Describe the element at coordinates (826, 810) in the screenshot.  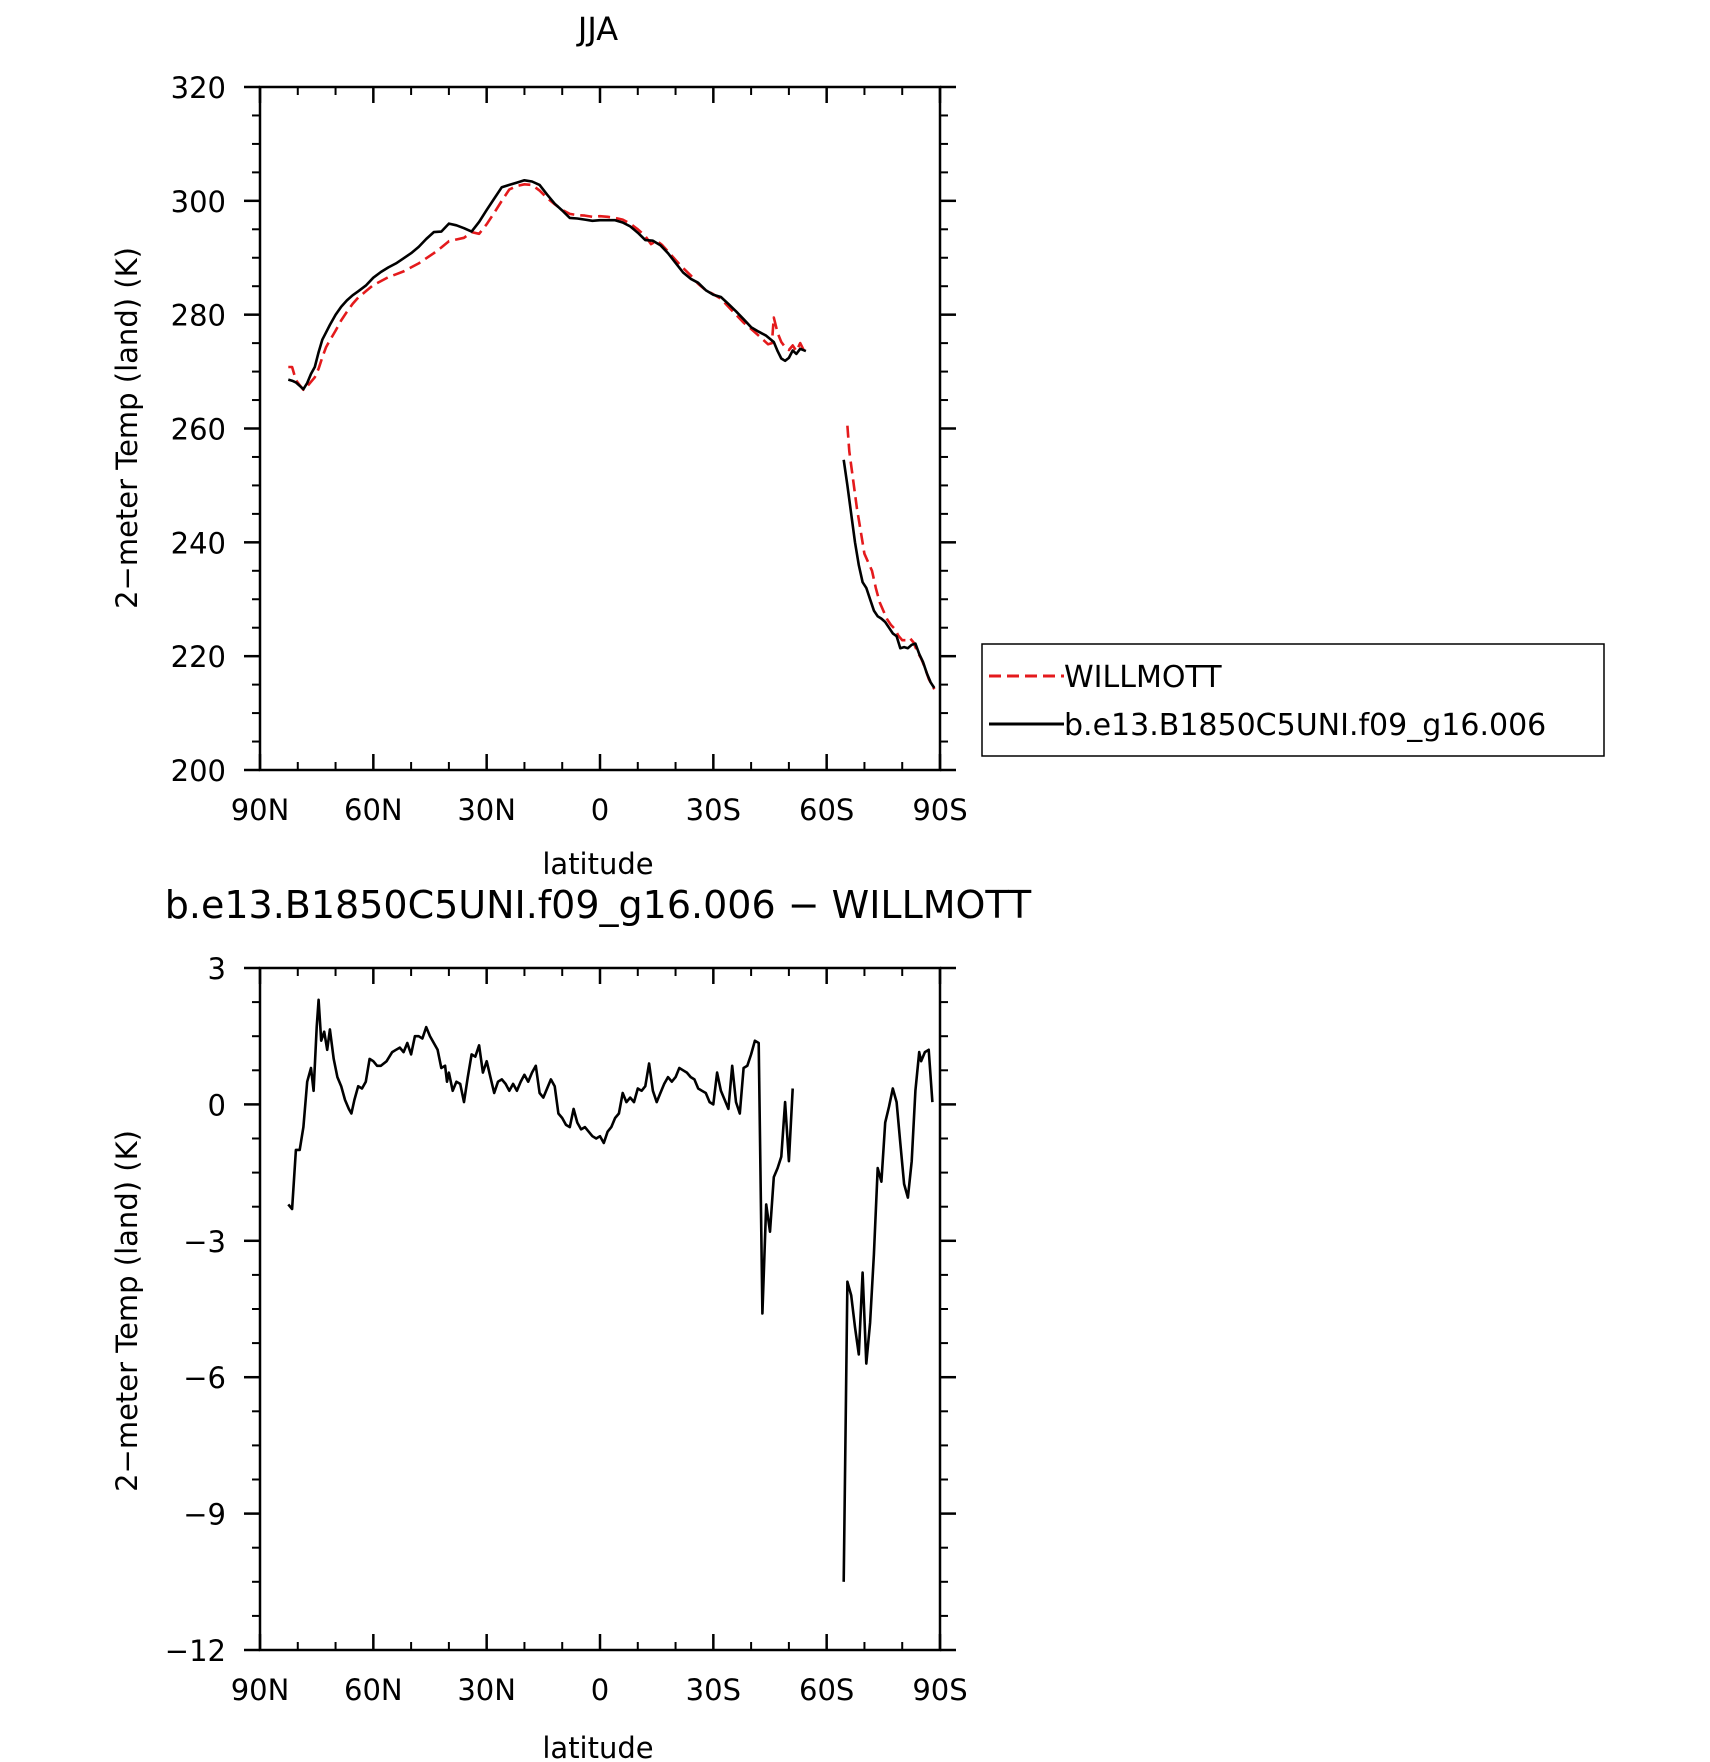
I see `top-x-tick-label: 60S` at that location.